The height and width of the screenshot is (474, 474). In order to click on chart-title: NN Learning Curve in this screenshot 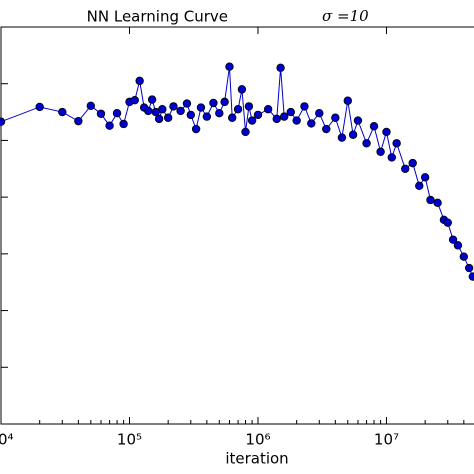, I will do `click(157, 17)`.